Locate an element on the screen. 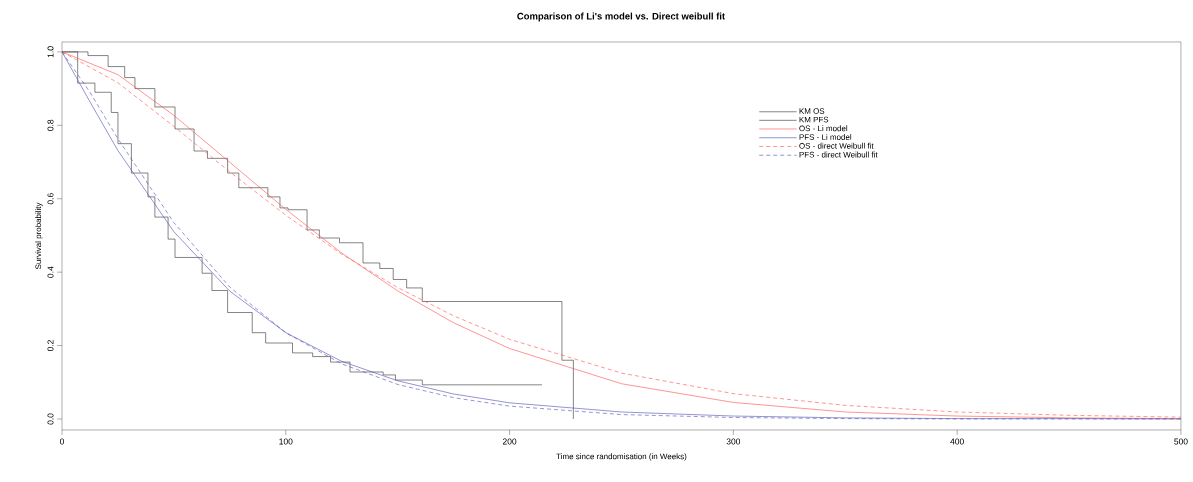 This screenshot has width=1193, height=482. x-tick-label: 500 is located at coordinates (1181, 441).